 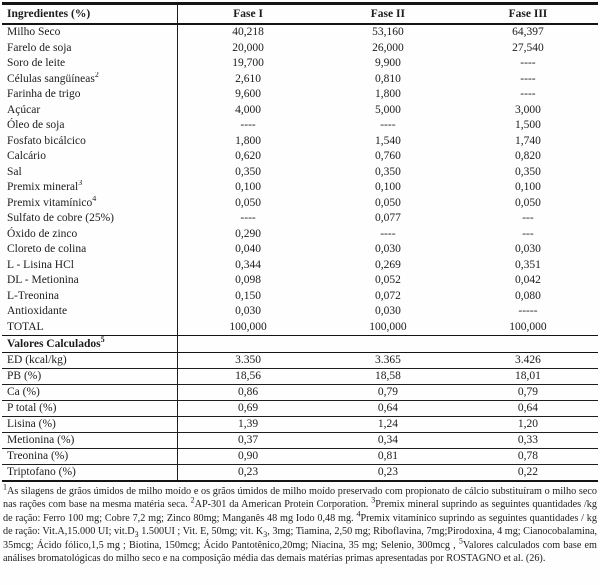 I want to click on cell-value: 3.350, so click(x=248, y=360).